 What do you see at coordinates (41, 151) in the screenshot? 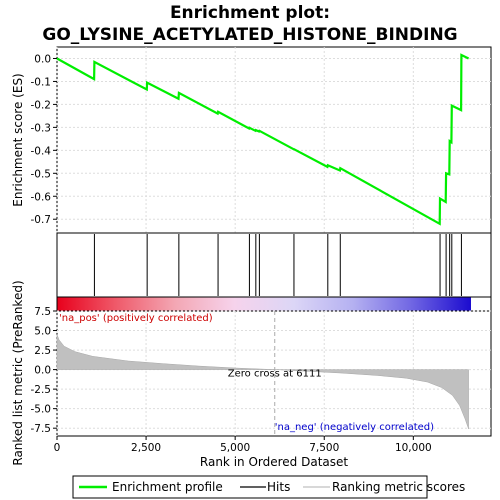
I see `es-tick-label: -0.4` at bounding box center [41, 151].